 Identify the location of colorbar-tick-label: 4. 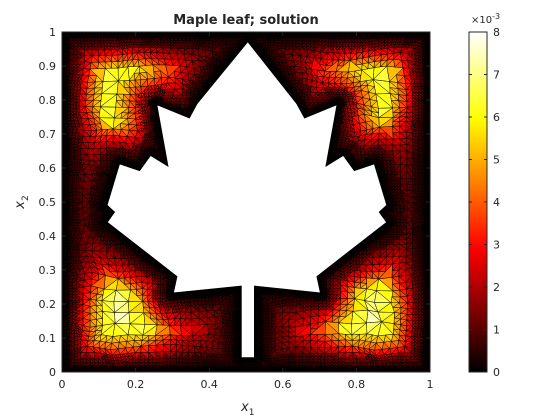
(496, 202).